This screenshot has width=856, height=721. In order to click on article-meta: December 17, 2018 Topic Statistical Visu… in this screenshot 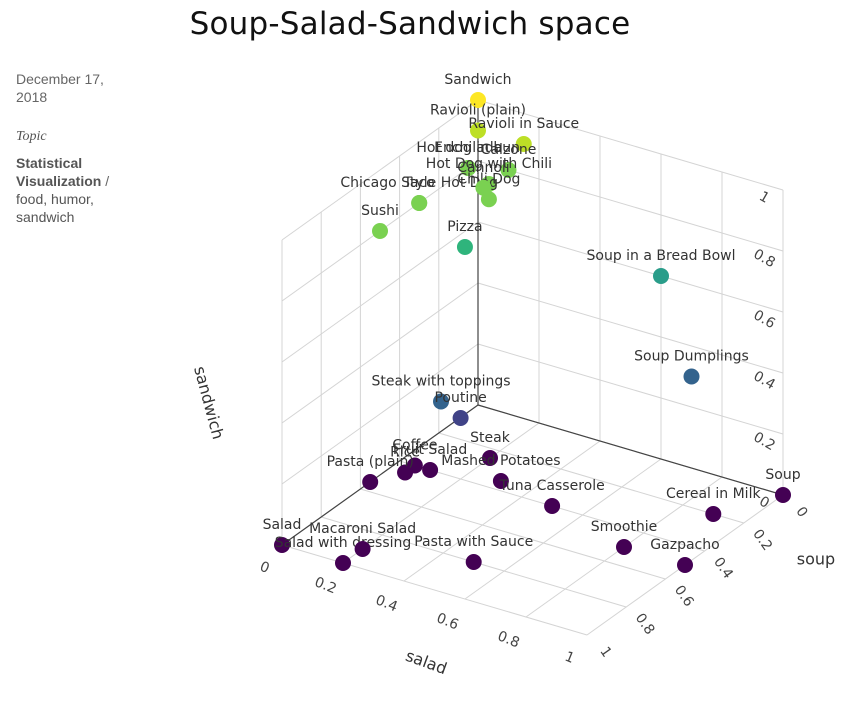, I will do `click(73, 148)`.